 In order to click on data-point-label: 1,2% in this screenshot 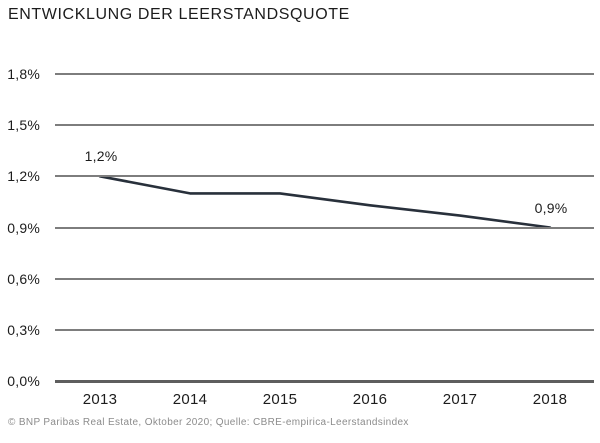, I will do `click(101, 156)`.